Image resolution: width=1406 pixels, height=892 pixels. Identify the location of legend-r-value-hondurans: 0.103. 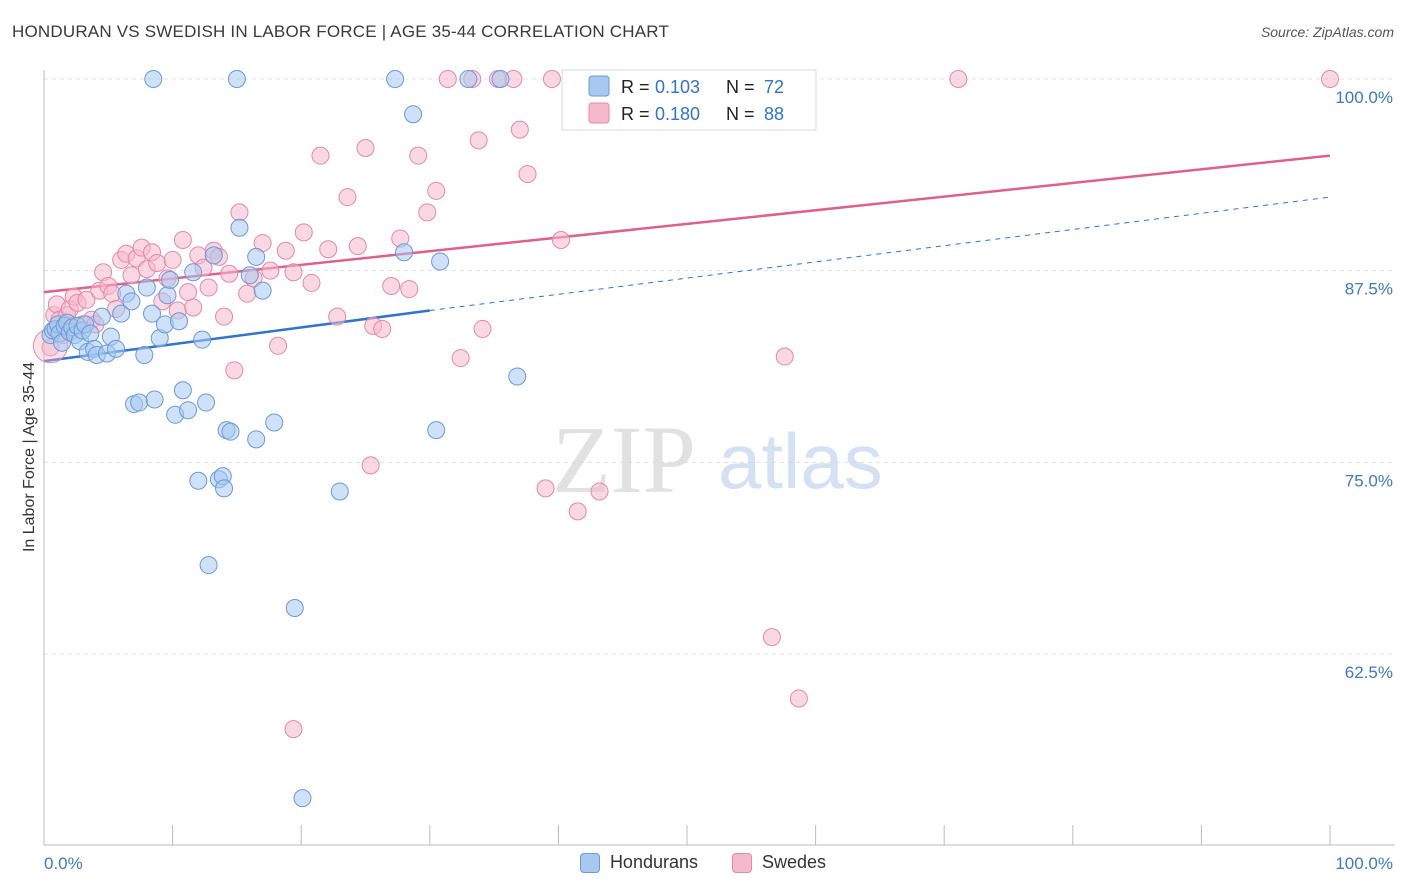
(677, 87).